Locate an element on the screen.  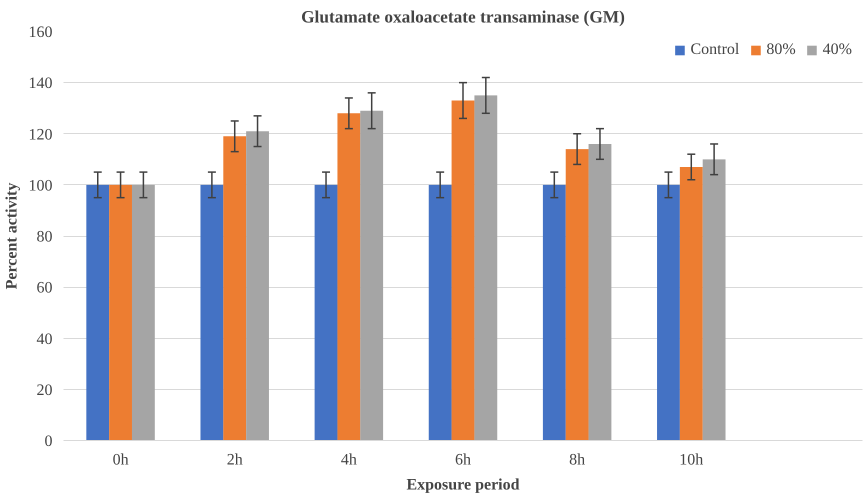
y-tick-label: 120 is located at coordinates (40, 135).